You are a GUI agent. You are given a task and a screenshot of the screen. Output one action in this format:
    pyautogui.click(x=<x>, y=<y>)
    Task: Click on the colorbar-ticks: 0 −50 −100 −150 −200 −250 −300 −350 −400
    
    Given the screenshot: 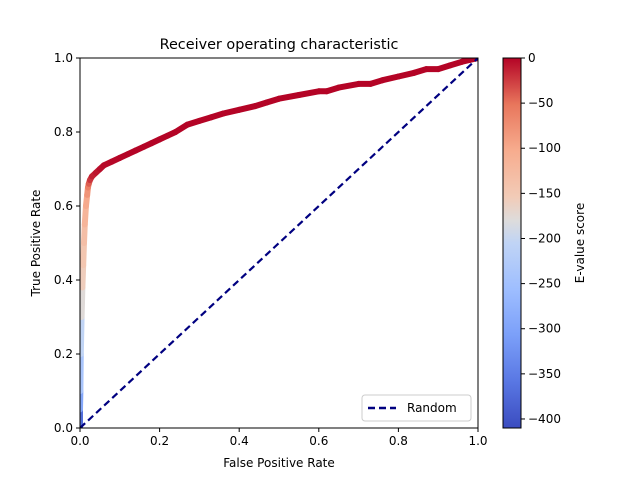 What is the action you would take?
    pyautogui.click(x=541, y=238)
    